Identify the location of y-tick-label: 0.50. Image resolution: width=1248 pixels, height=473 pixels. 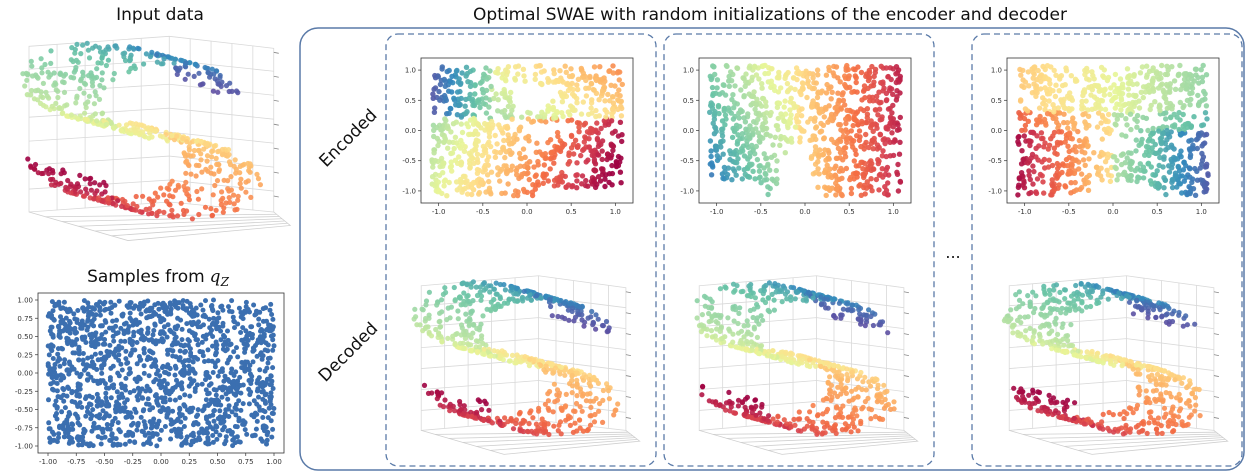
(25, 337).